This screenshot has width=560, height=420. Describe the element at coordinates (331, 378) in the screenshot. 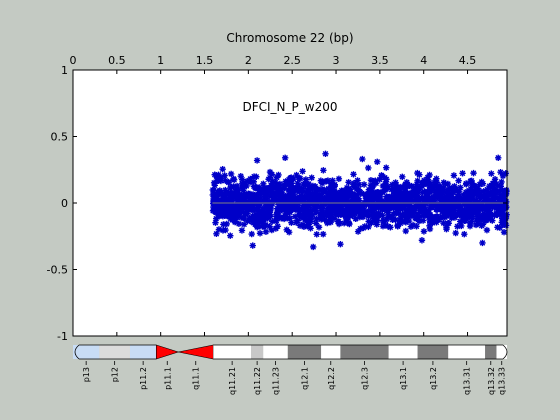

I see `band-label: q12.2` at that location.